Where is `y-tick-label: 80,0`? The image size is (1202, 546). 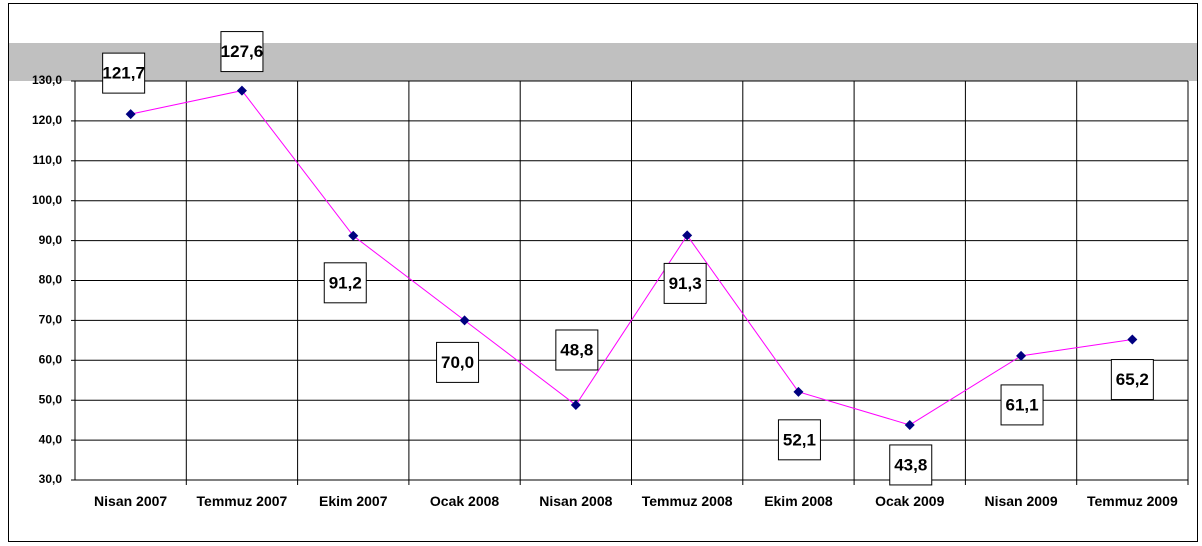 y-tick-label: 80,0 is located at coordinates (51, 280).